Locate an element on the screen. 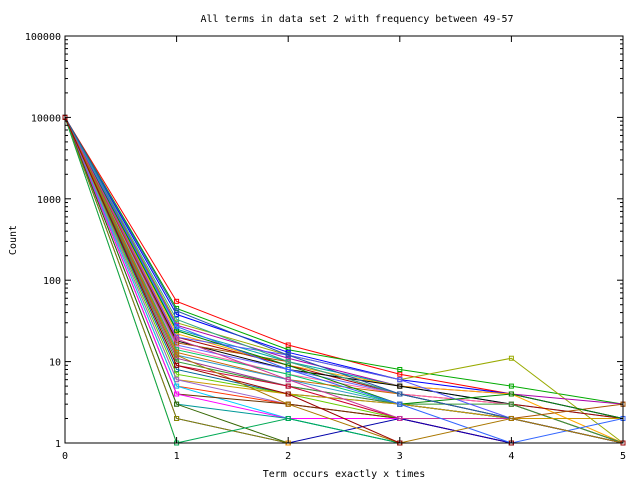 The image size is (640, 480). y-tick-label: 100000 is located at coordinates (43, 37).